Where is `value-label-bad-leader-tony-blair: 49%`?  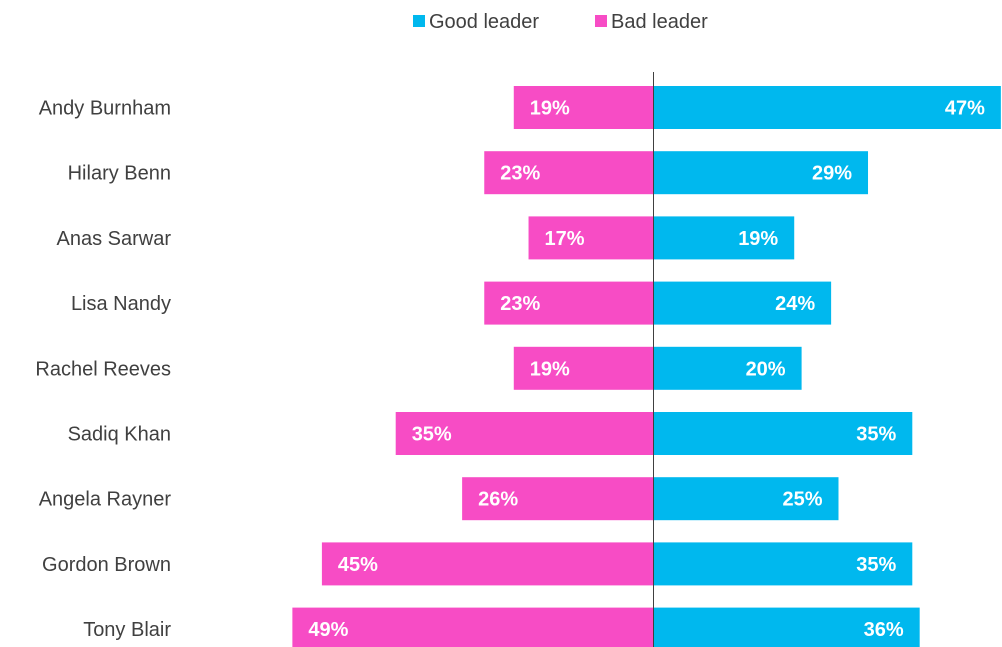
value-label-bad-leader-tony-blair: 49% is located at coordinates (328, 630).